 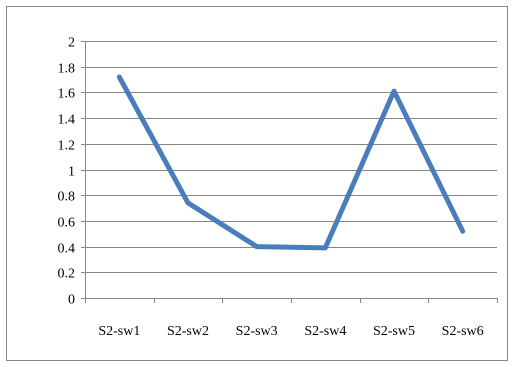 What do you see at coordinates (67, 249) in the screenshot?
I see `y-tick-label: 0.4` at bounding box center [67, 249].